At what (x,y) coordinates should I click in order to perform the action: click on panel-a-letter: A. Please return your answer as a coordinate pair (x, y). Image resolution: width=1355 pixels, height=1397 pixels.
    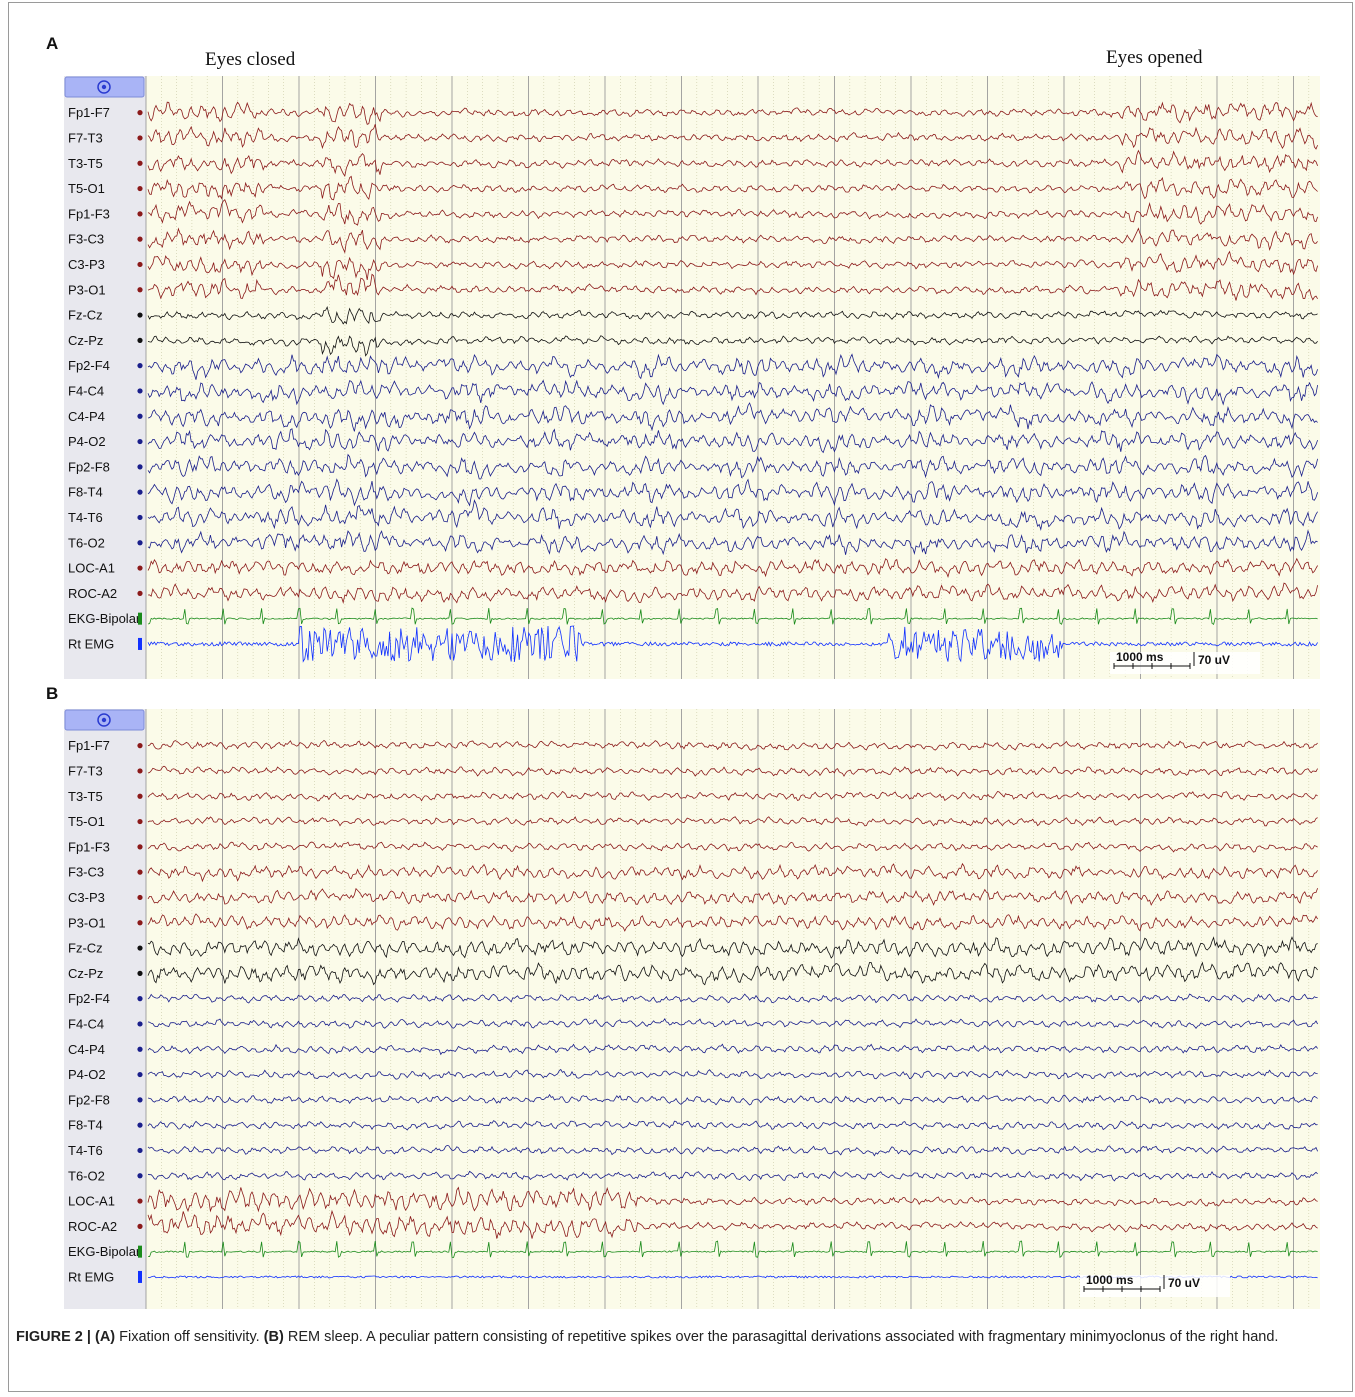
    Looking at the image, I should click on (52, 43).